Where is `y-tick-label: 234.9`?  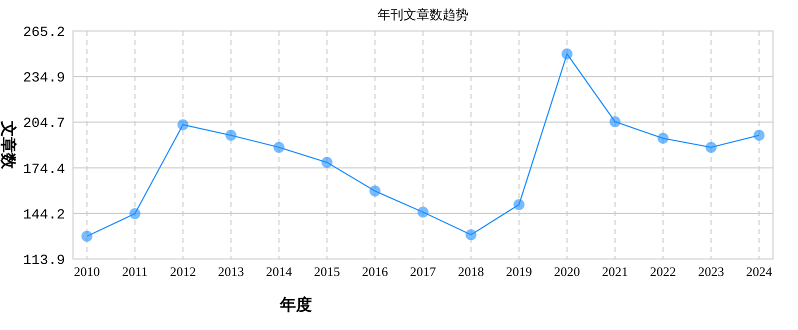
y-tick-label: 234.9 is located at coordinates (43, 78).